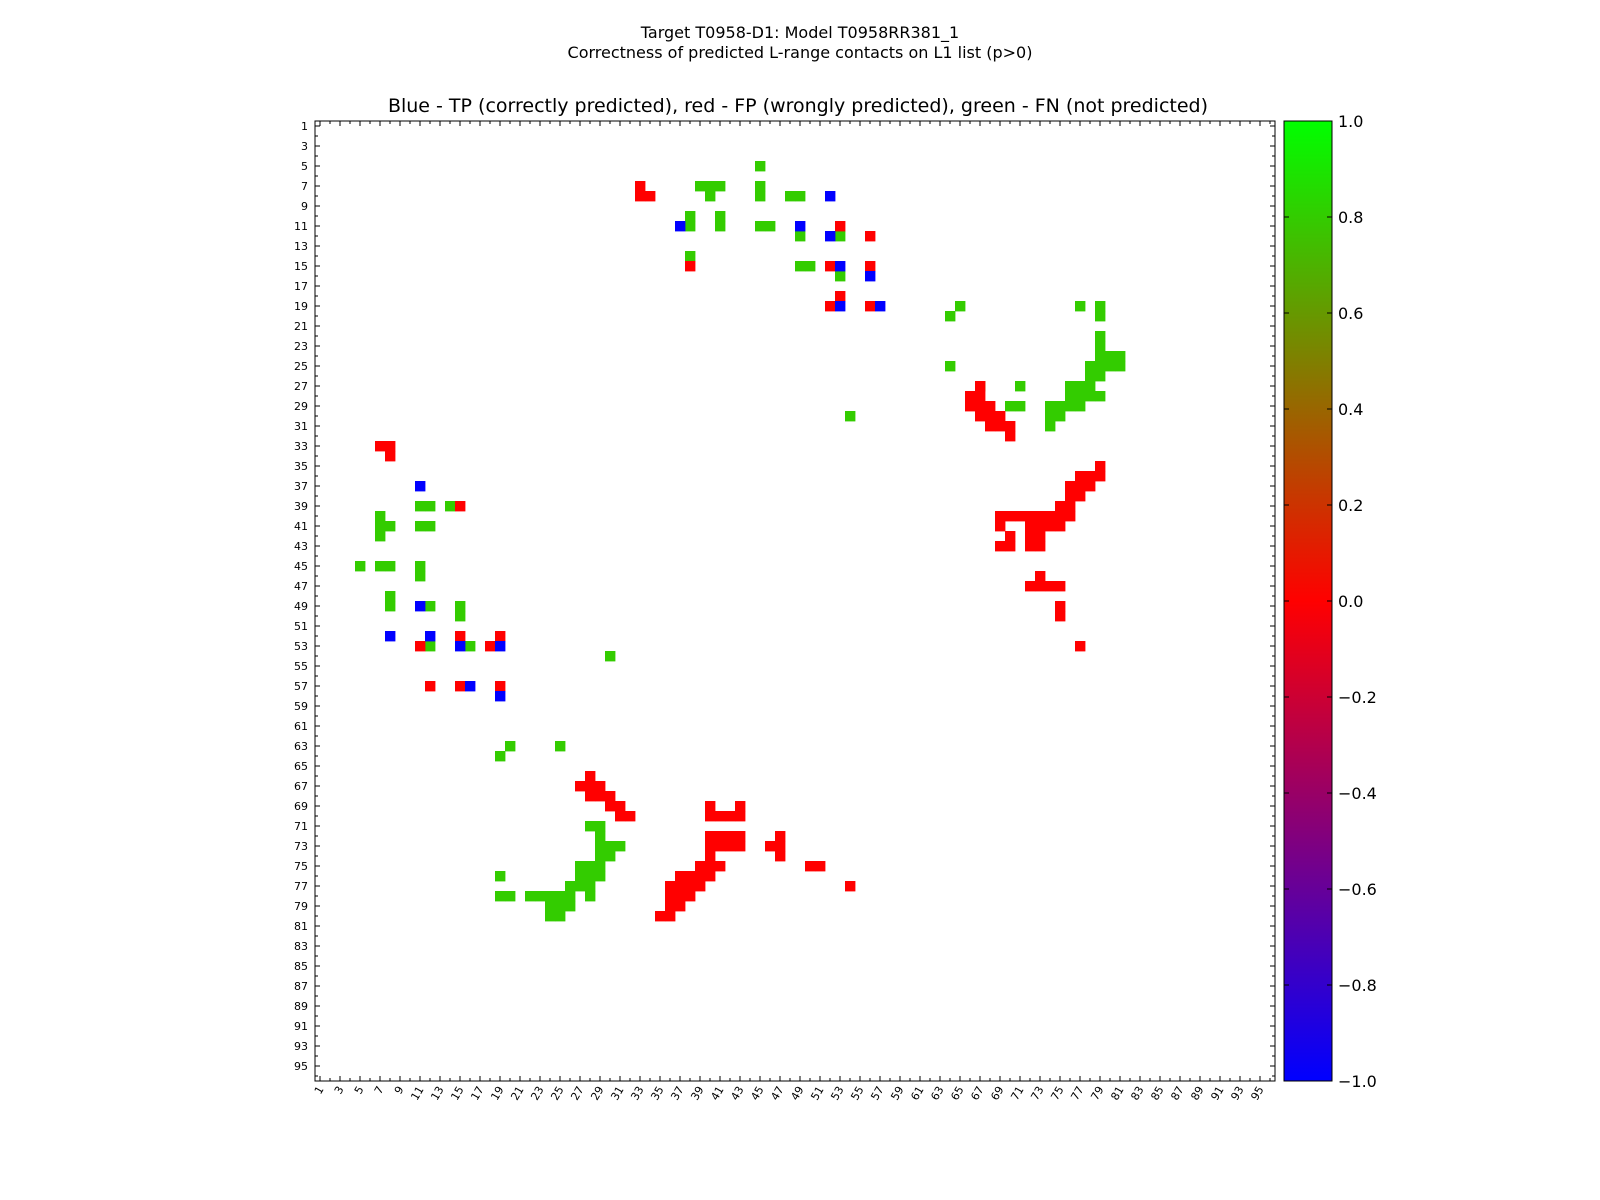  I want to click on x-tick-label: 5, so click(359, 1090).